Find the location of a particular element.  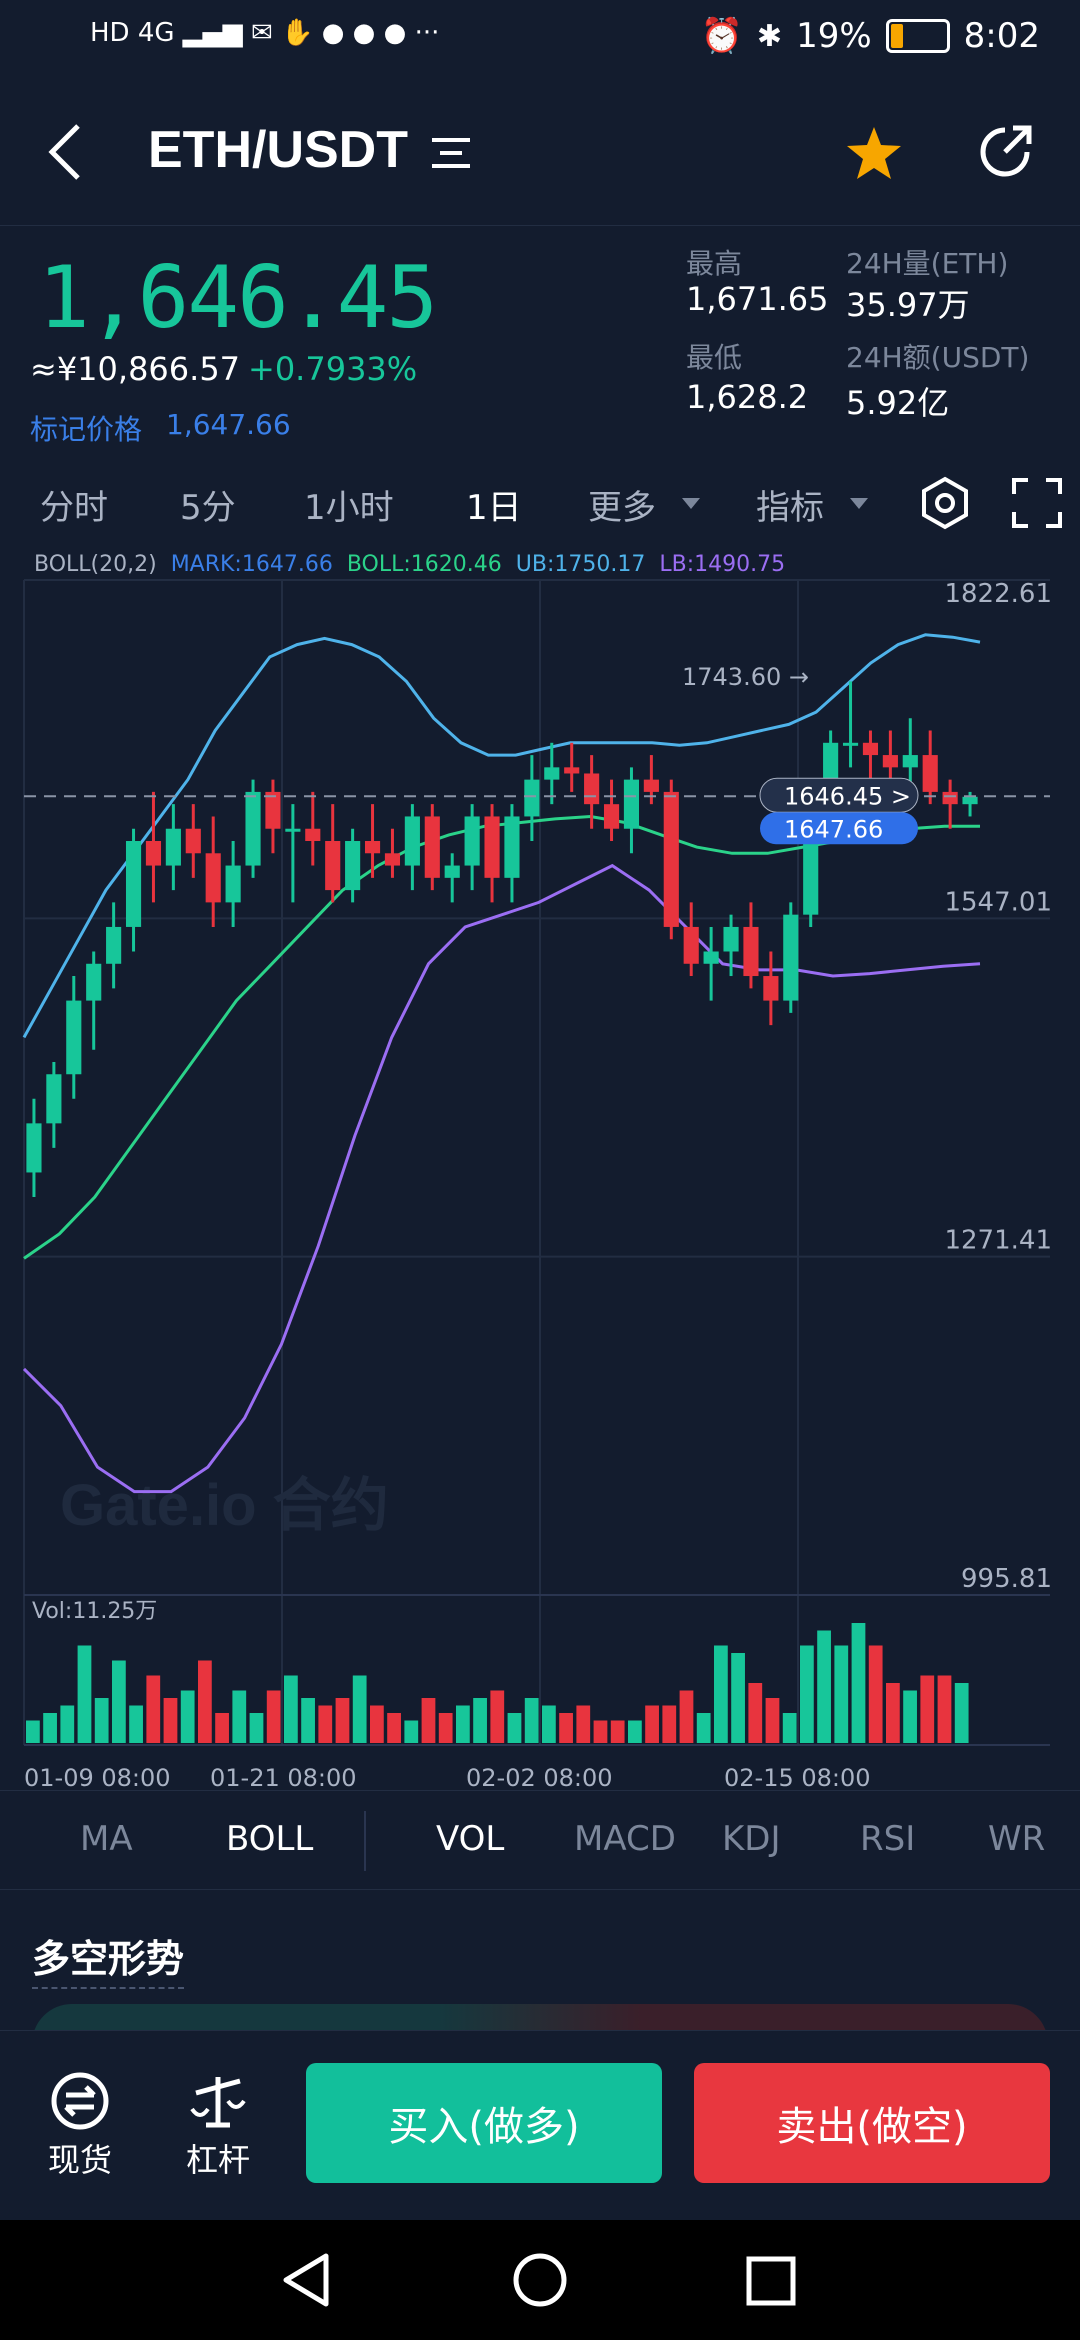

high-marker-label: 1743.60 → is located at coordinates (745, 677).